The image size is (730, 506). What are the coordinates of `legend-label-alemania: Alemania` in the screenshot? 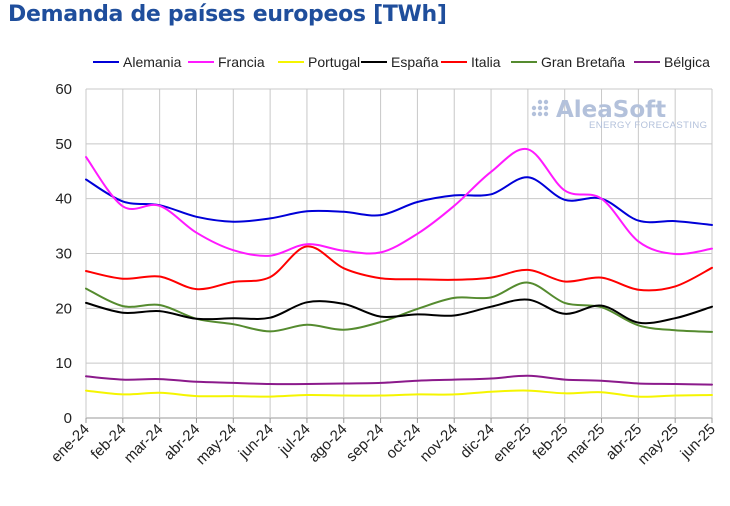 It's located at (152, 62).